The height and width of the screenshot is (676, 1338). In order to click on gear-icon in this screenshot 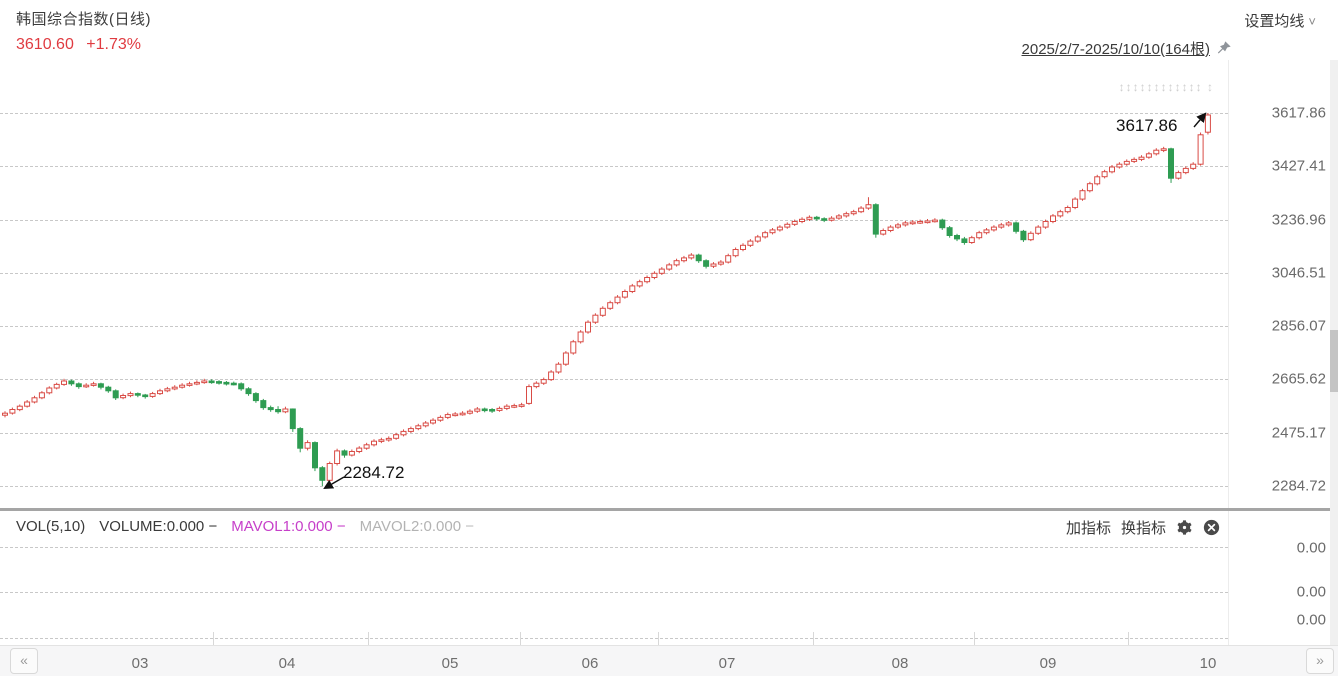, I will do `click(1184, 527)`.